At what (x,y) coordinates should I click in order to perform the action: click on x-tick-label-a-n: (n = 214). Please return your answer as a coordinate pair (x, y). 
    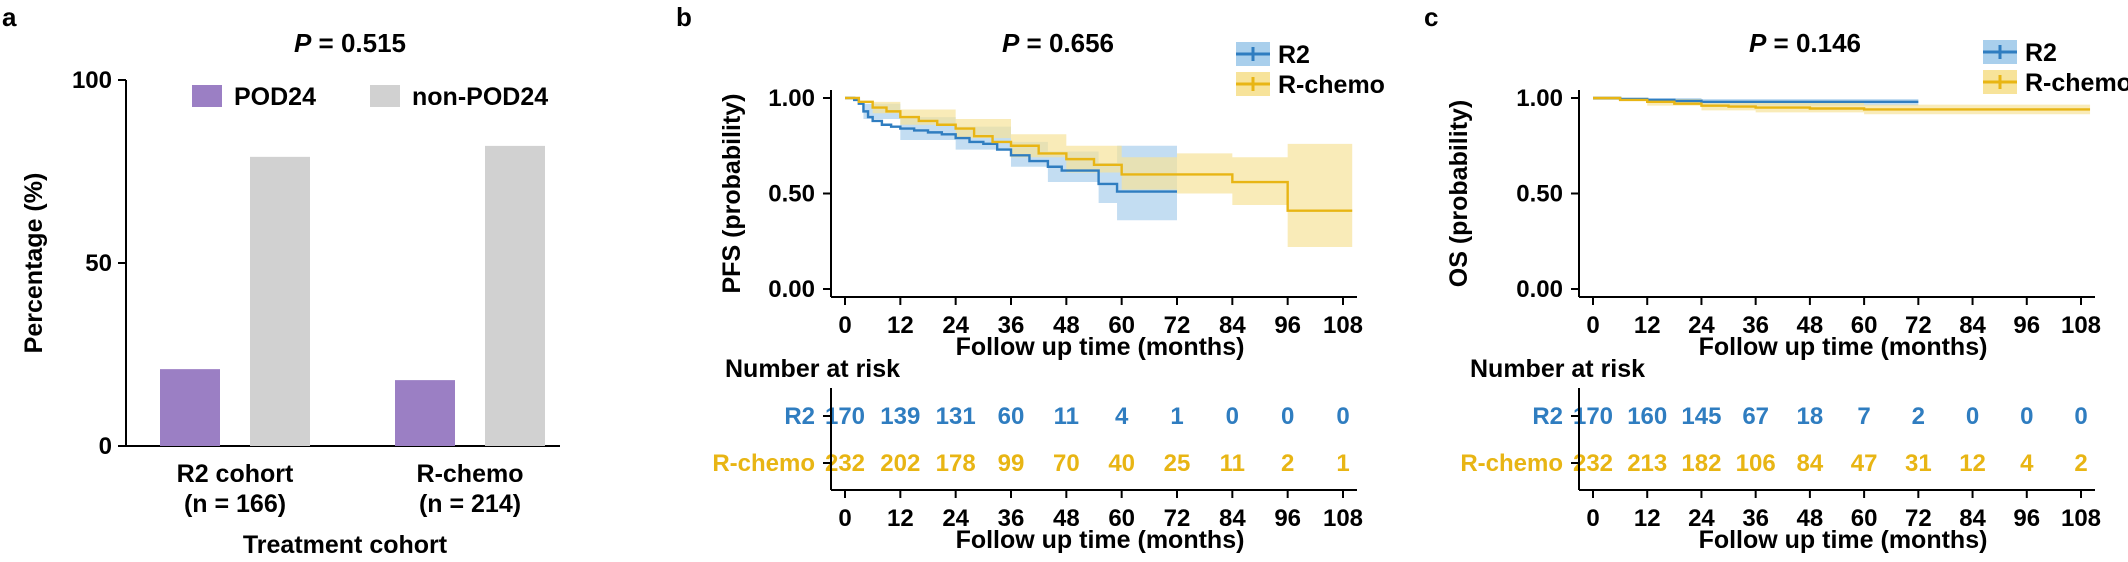
    Looking at the image, I should click on (470, 504).